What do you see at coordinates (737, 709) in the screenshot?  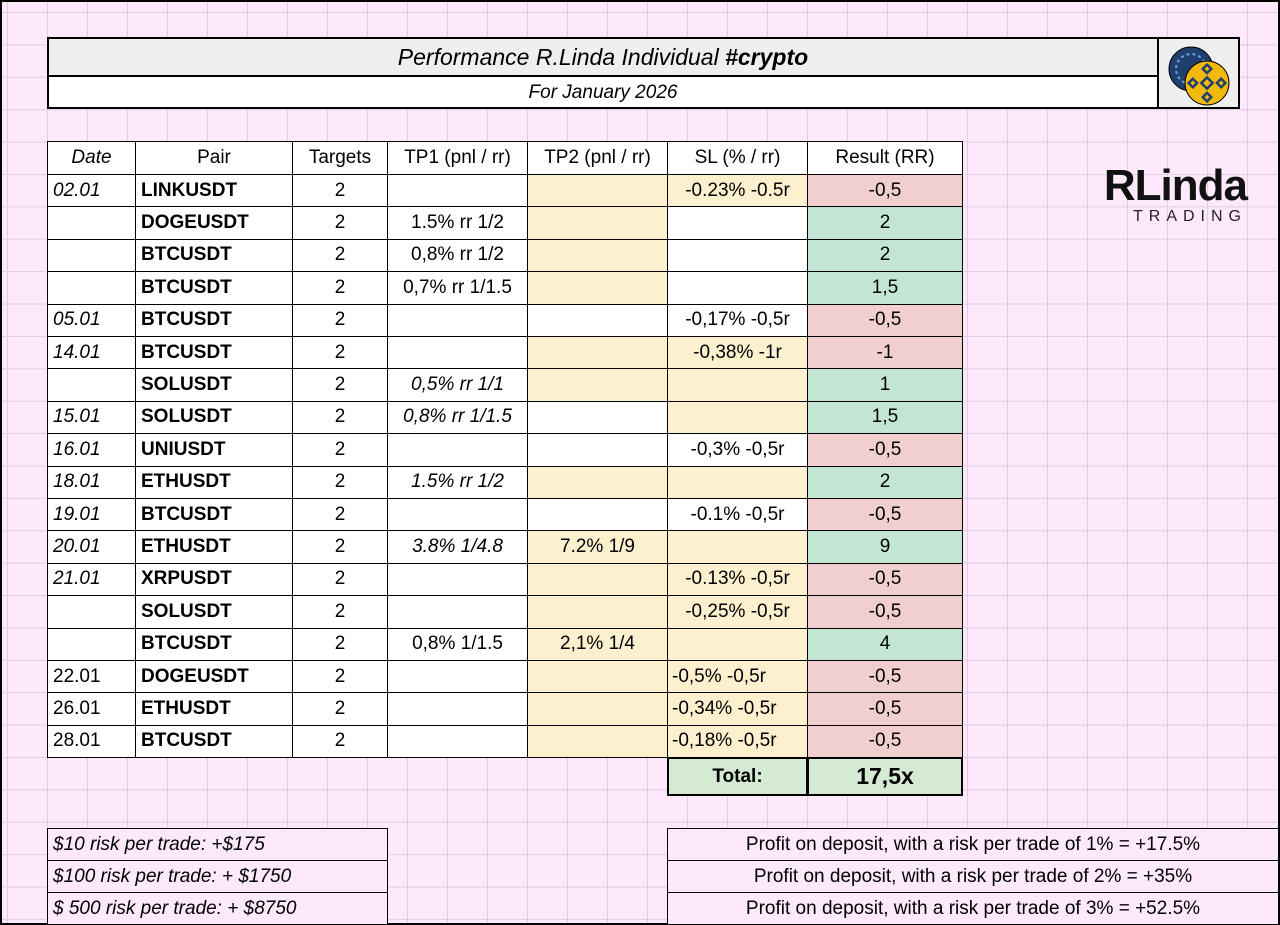 I see `sl-cell: -0,34% -0,5r` at bounding box center [737, 709].